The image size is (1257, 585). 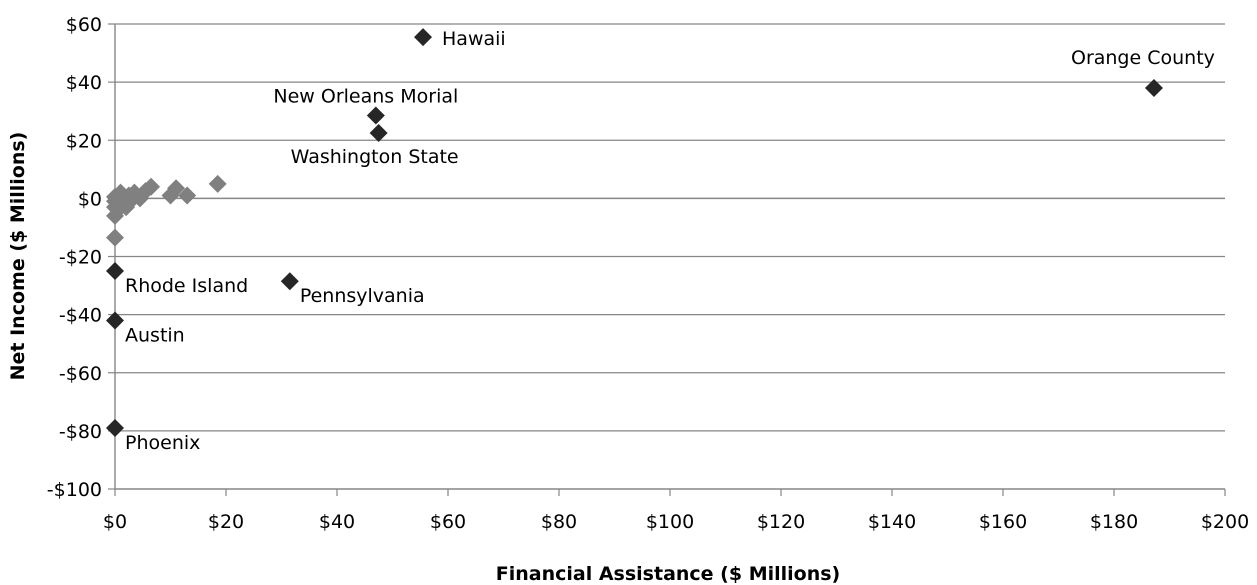 What do you see at coordinates (365, 97) in the screenshot?
I see `point-label: New Orleans Morial` at bounding box center [365, 97].